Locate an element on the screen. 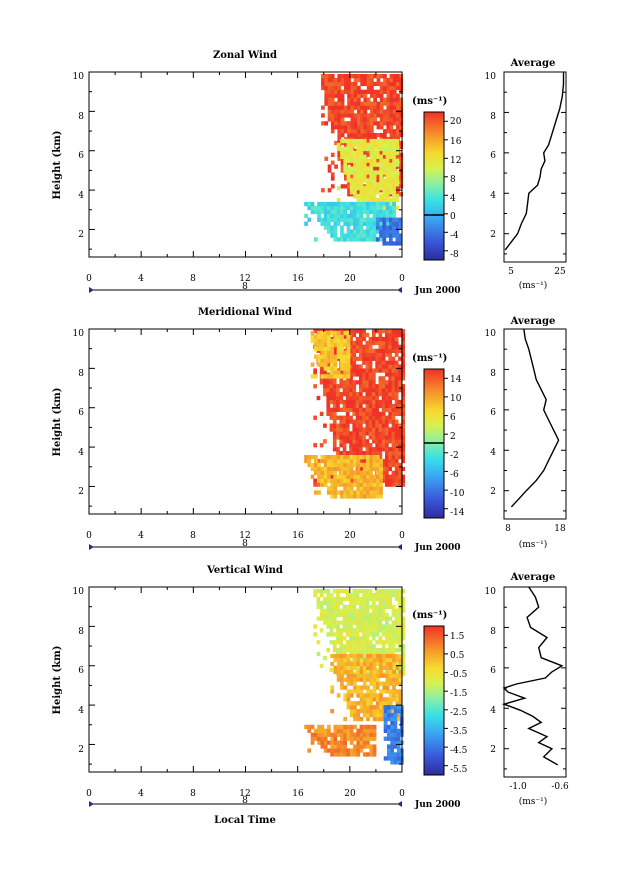  axis-ticks is located at coordinates (245, 421).